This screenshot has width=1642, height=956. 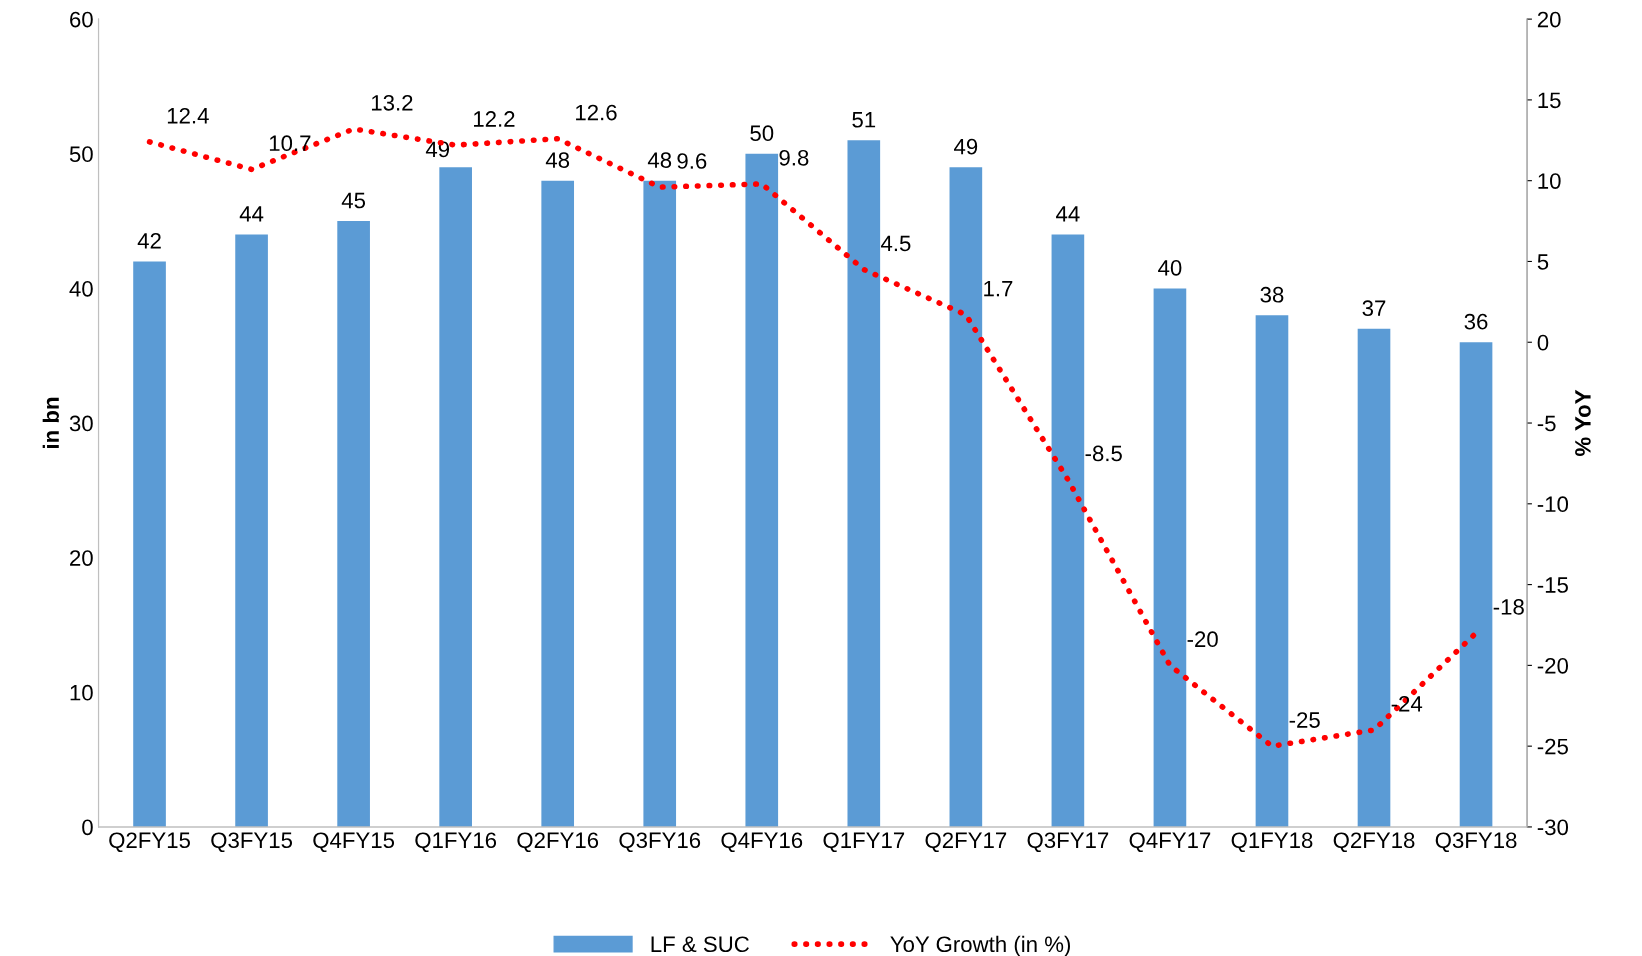 I want to click on data-label: 1.7, so click(x=998, y=288).